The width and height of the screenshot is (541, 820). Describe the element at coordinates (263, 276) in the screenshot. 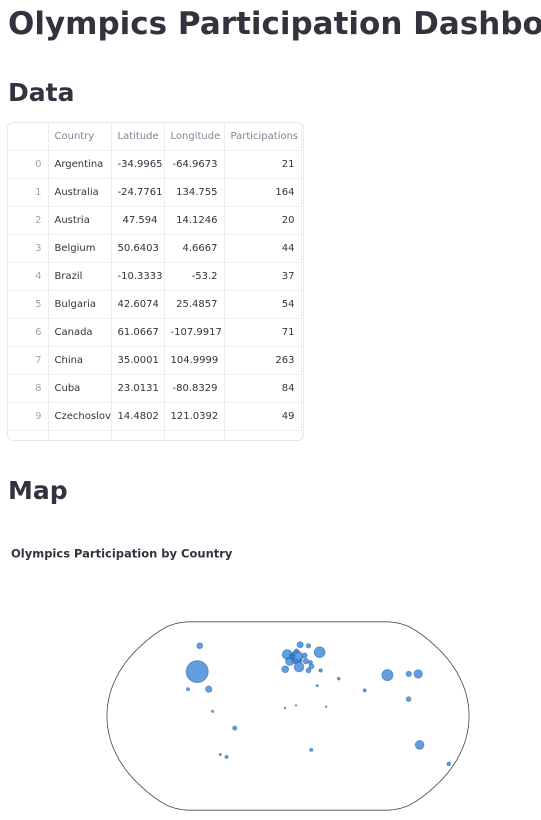

I see `cell: 37` at that location.